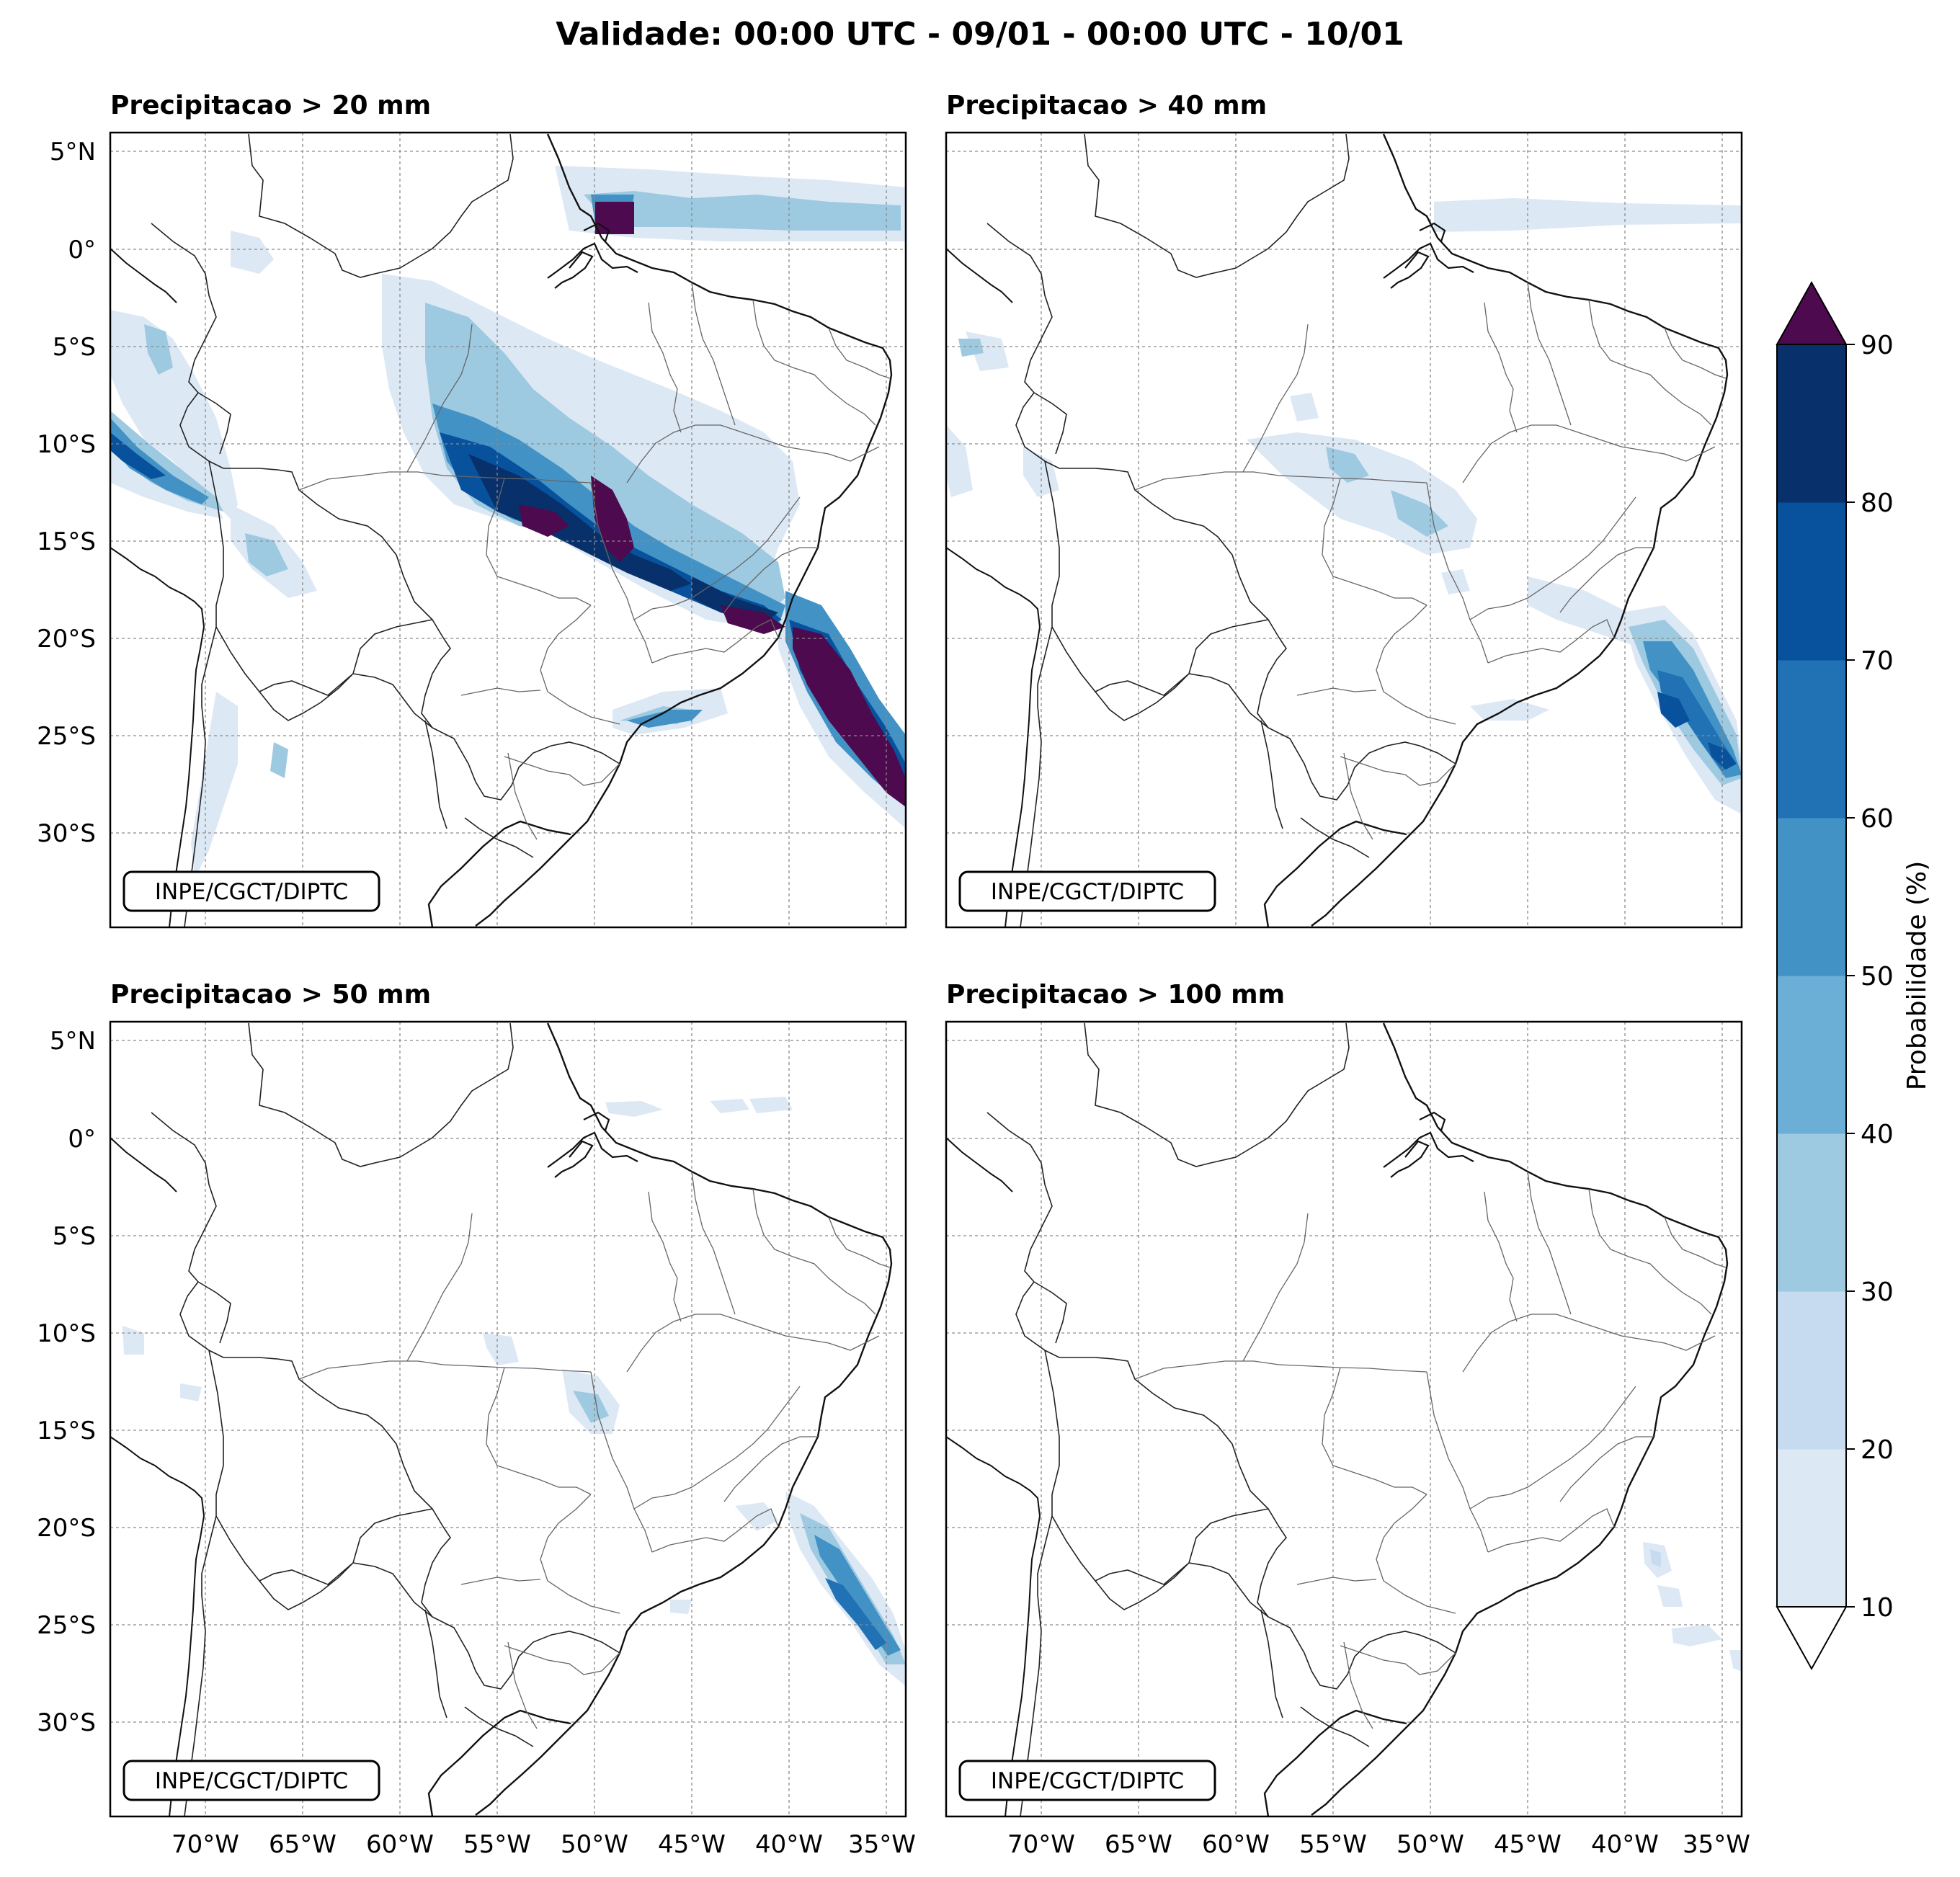 The width and height of the screenshot is (1960, 1877). I want to click on colorbar-segments, so click(1811, 976).